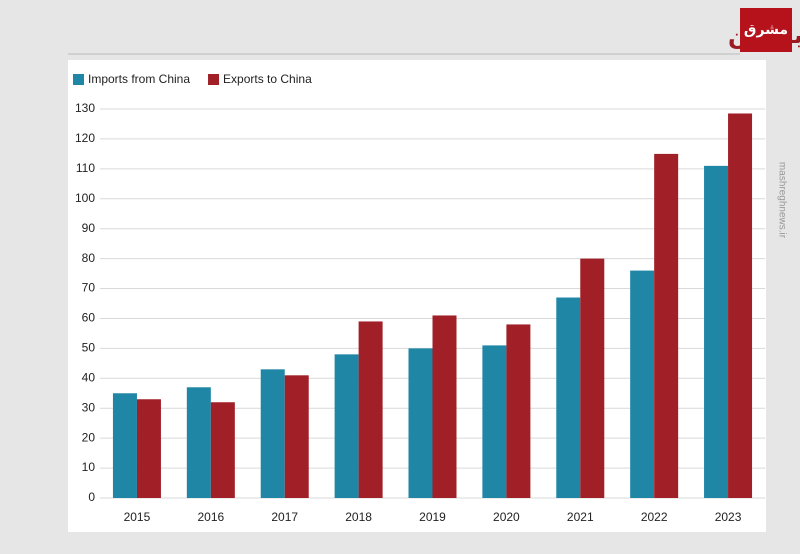 This screenshot has height=554, width=800. Describe the element at coordinates (89, 437) in the screenshot. I see `y-tick-label: 20` at that location.